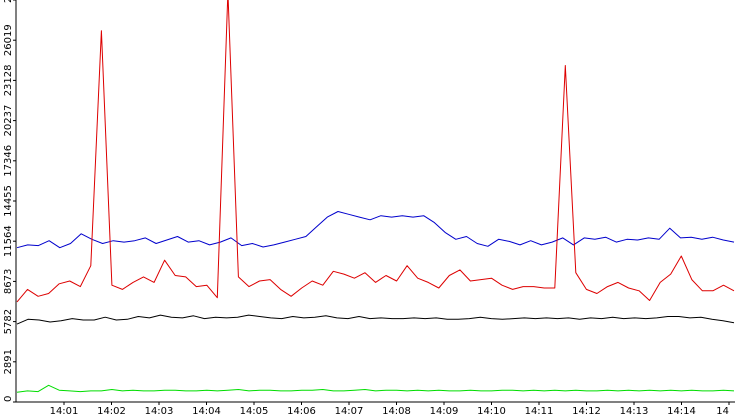 The image size is (735, 415). What do you see at coordinates (8, 40) in the screenshot?
I see `y-tick-label: 26019` at bounding box center [8, 40].